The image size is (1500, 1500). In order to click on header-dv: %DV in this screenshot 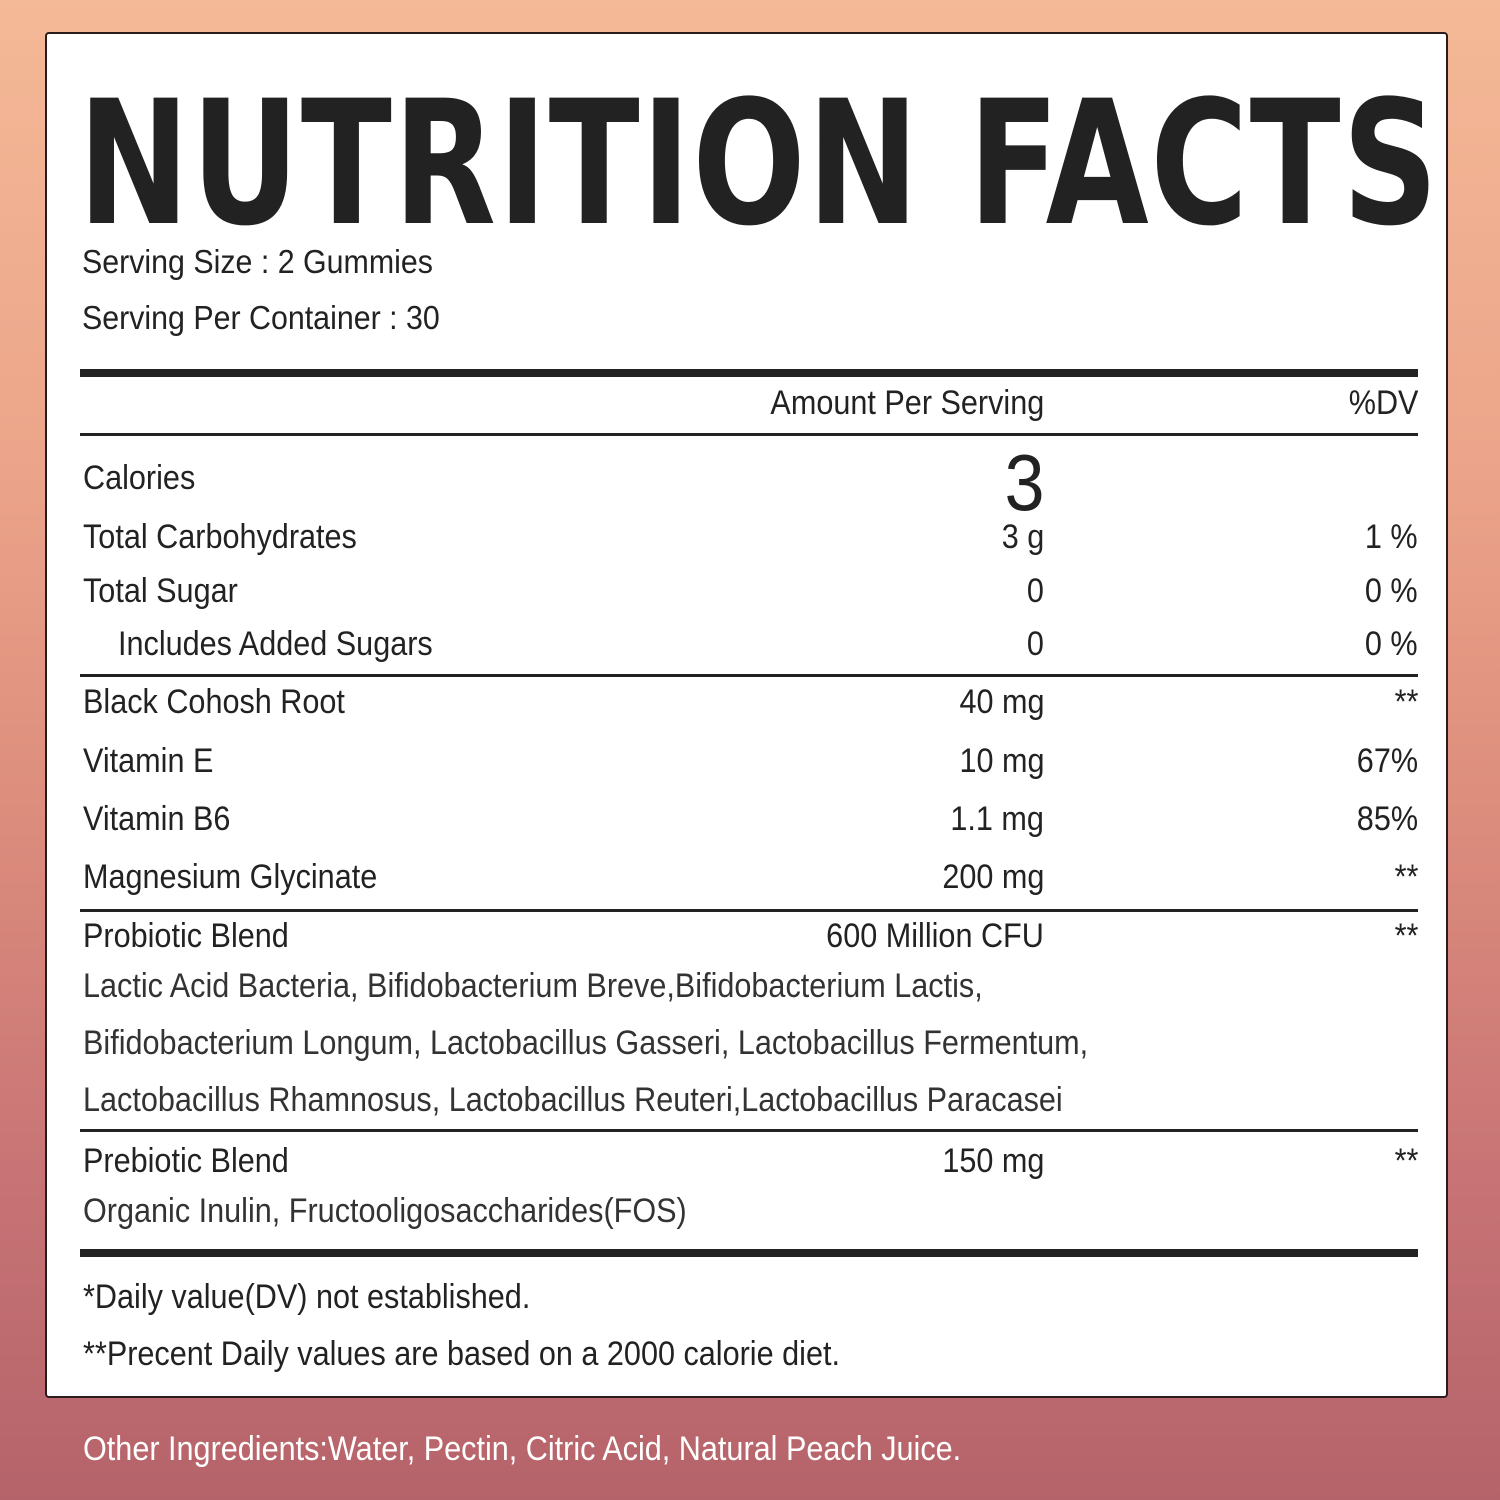, I will do `click(1383, 403)`.